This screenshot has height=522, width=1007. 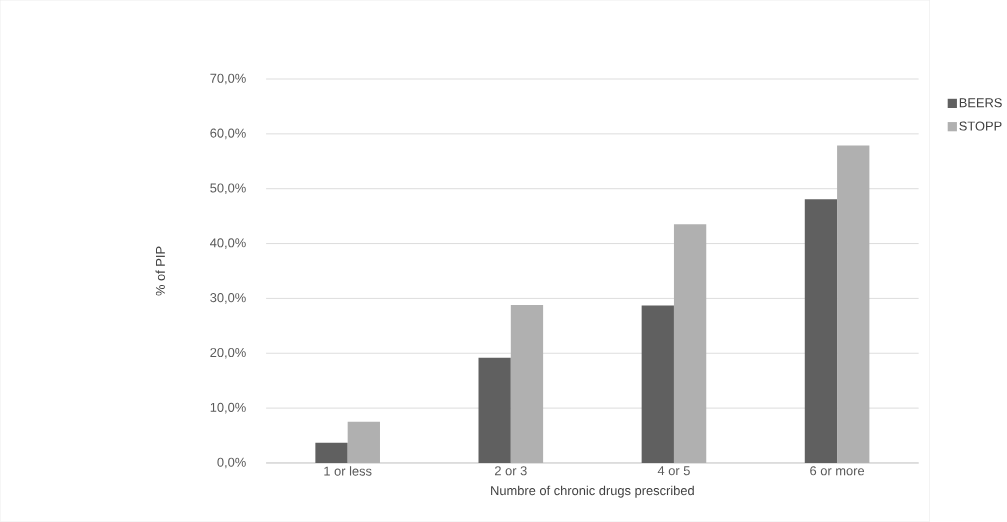 I want to click on y-tick-label: 30,0%, so click(x=228, y=298).